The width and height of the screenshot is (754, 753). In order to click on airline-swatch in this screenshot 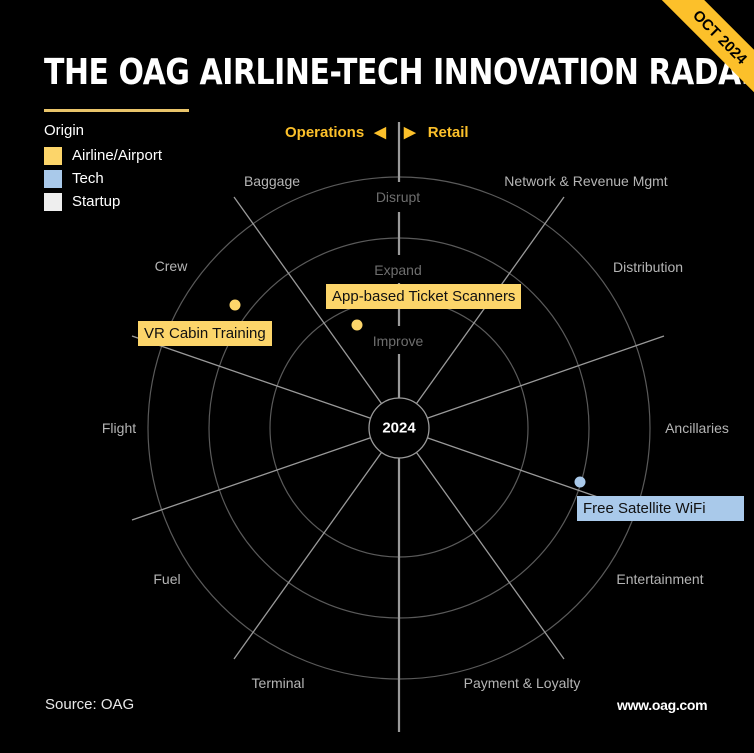, I will do `click(53, 155)`.